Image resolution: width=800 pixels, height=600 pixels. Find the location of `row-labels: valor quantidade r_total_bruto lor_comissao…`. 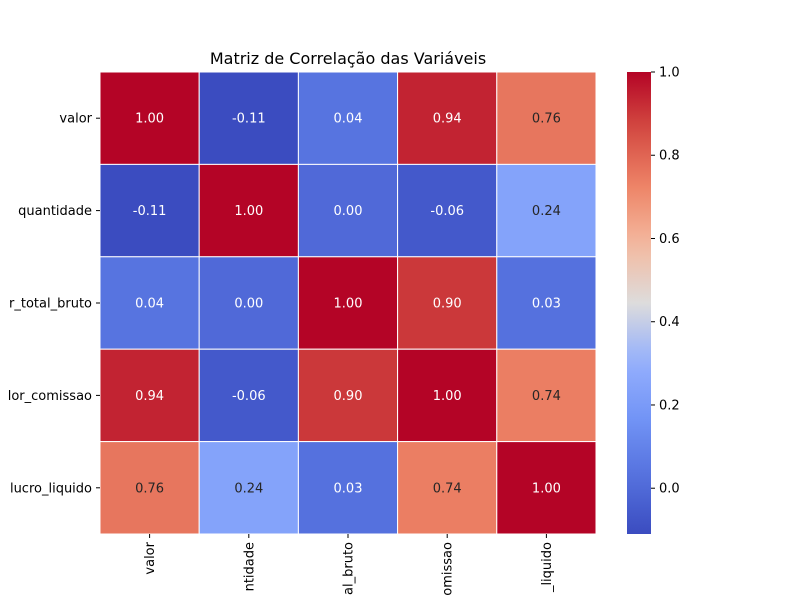

row-labels: valor quantidade r_total_bruto lor_comissao… is located at coordinates (54, 304).